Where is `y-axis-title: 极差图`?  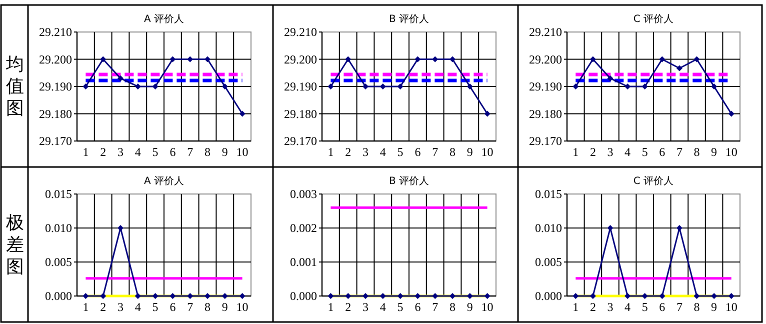 y-axis-title: 极差图 is located at coordinates (14, 245).